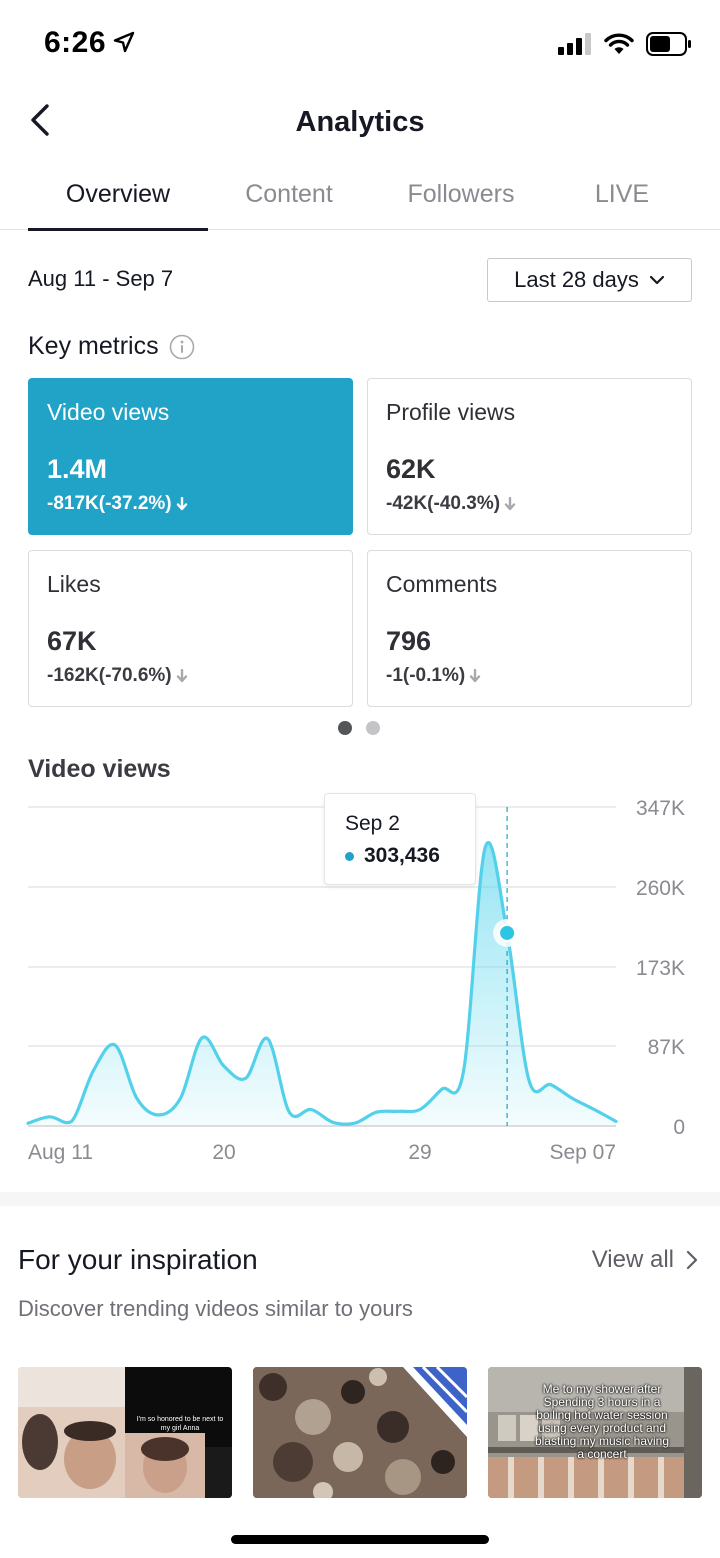 Image resolution: width=720 pixels, height=1558 pixels. I want to click on tooltip-value-row: 303,436, so click(400, 856).